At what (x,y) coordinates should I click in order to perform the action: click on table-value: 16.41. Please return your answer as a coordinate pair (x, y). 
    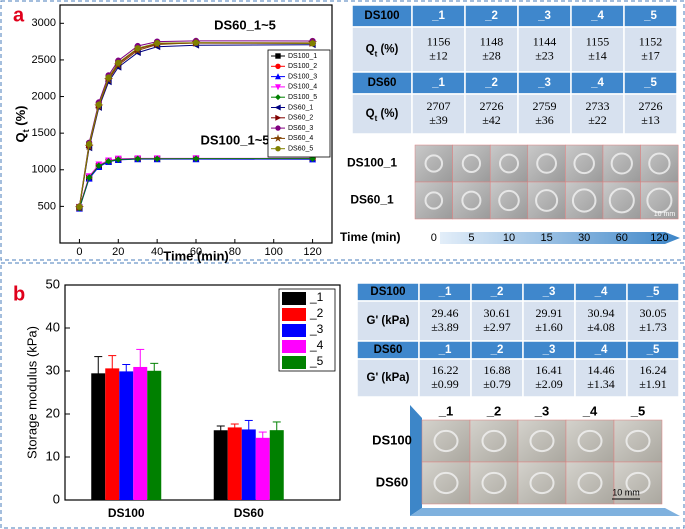
    Looking at the image, I should click on (549, 370).